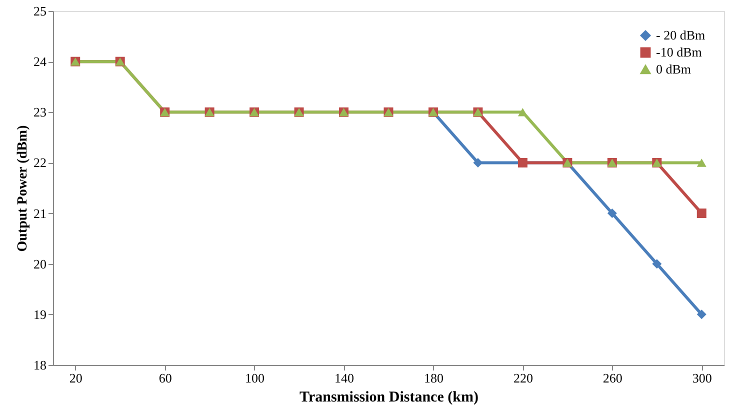  Describe the element at coordinates (702, 378) in the screenshot. I see `x-tick-label: 300` at that location.